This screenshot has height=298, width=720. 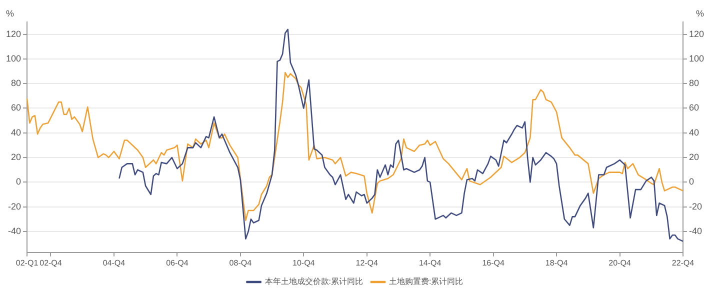 I want to click on x-tick-label: 14-Q4, so click(x=430, y=263).